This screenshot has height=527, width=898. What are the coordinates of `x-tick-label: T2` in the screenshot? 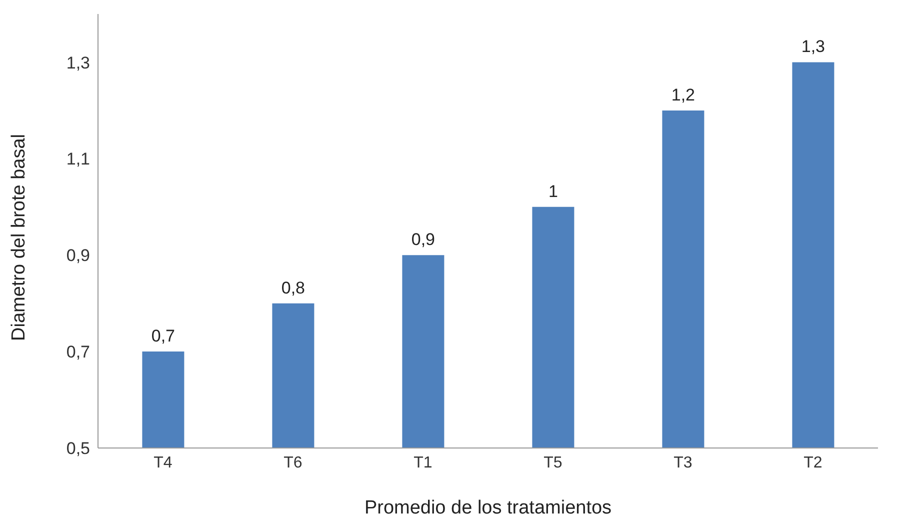 It's located at (813, 463).